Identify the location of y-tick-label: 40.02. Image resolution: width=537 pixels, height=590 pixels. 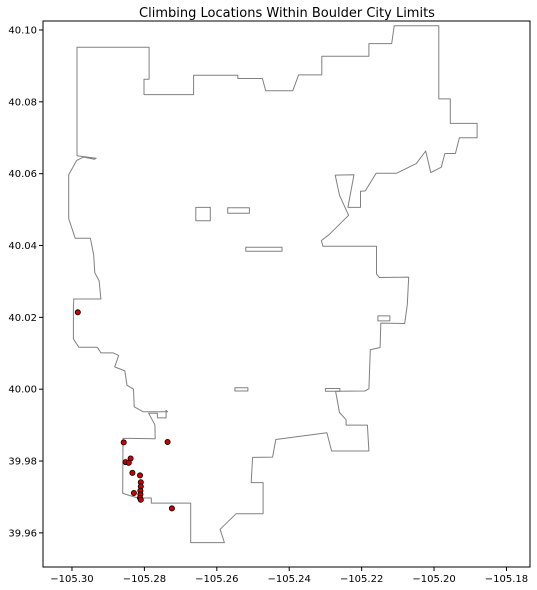
(22, 318).